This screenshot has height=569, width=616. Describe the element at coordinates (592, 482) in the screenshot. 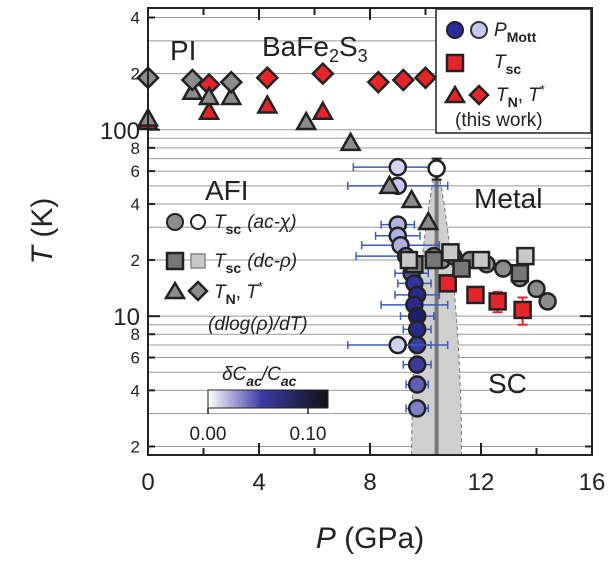

I see `x-tick-label: 16` at that location.